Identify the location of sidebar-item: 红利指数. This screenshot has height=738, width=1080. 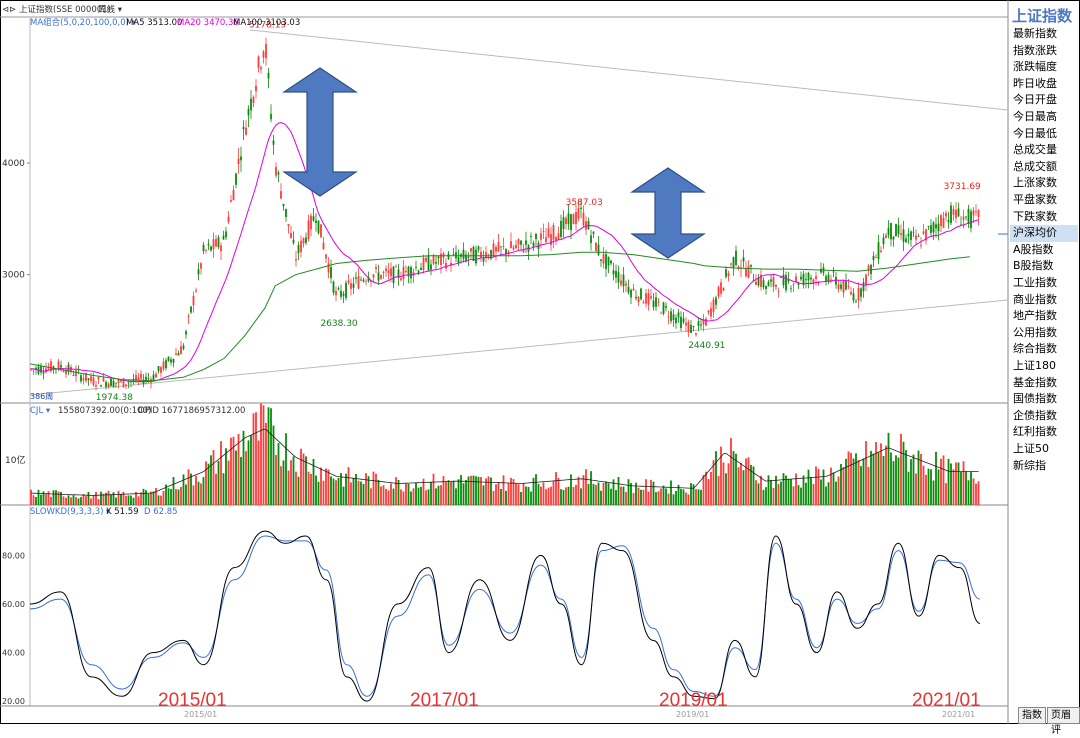
(1035, 432).